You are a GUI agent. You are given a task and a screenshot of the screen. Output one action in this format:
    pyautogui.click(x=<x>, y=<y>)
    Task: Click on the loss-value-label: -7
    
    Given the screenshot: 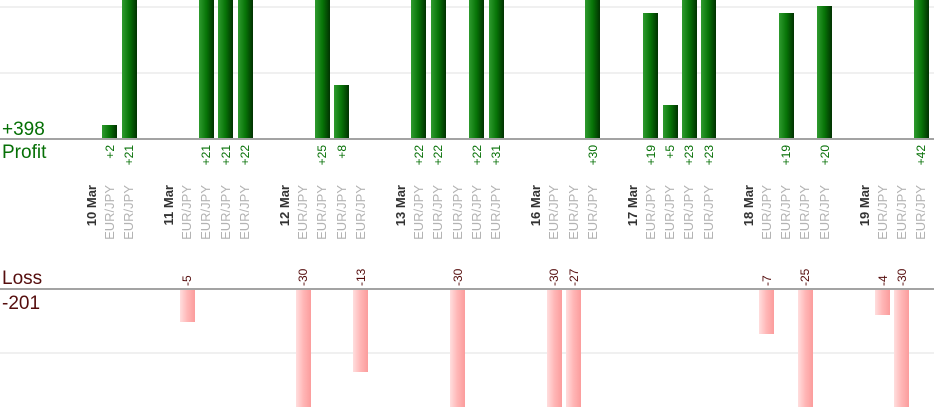 What is the action you would take?
    pyautogui.click(x=766, y=280)
    